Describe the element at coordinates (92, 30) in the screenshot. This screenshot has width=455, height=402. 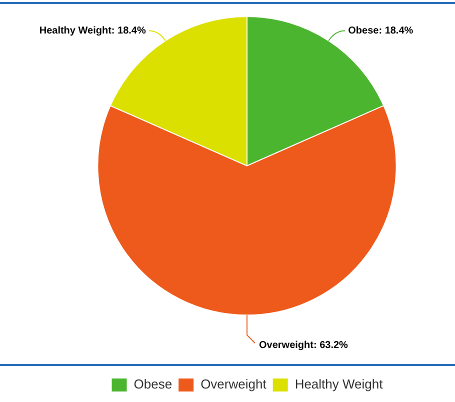
I see `data-label: Healthy Weight: 18.4%` at that location.